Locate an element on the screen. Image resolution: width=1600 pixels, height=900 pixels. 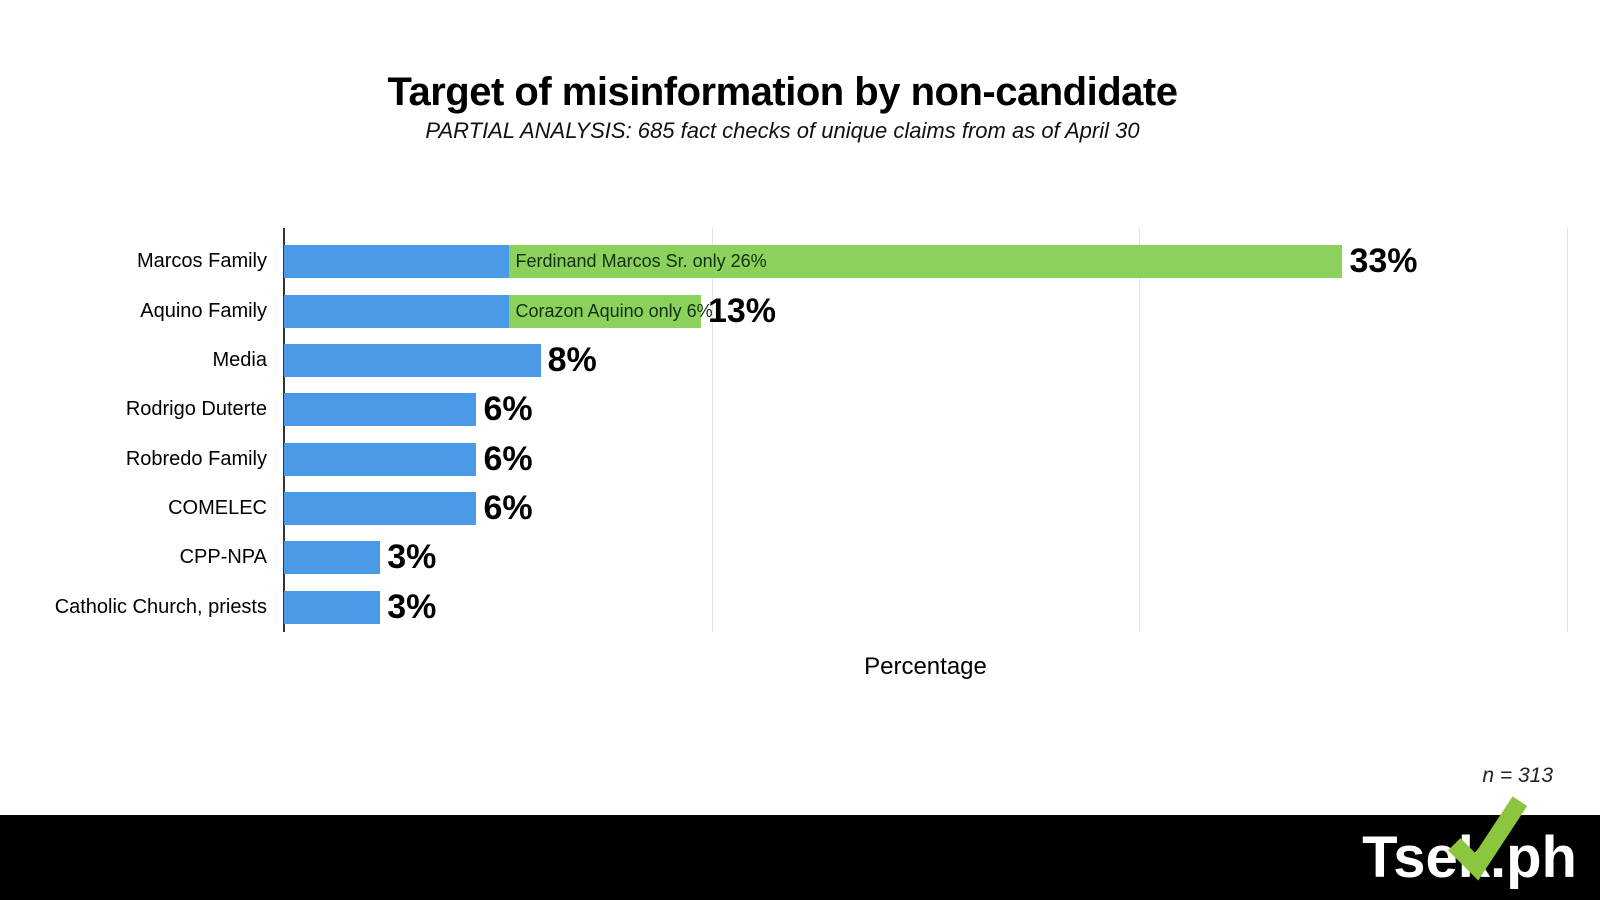
bar: Ferdinand Marcos Sr. only 26% is located at coordinates (813, 262).